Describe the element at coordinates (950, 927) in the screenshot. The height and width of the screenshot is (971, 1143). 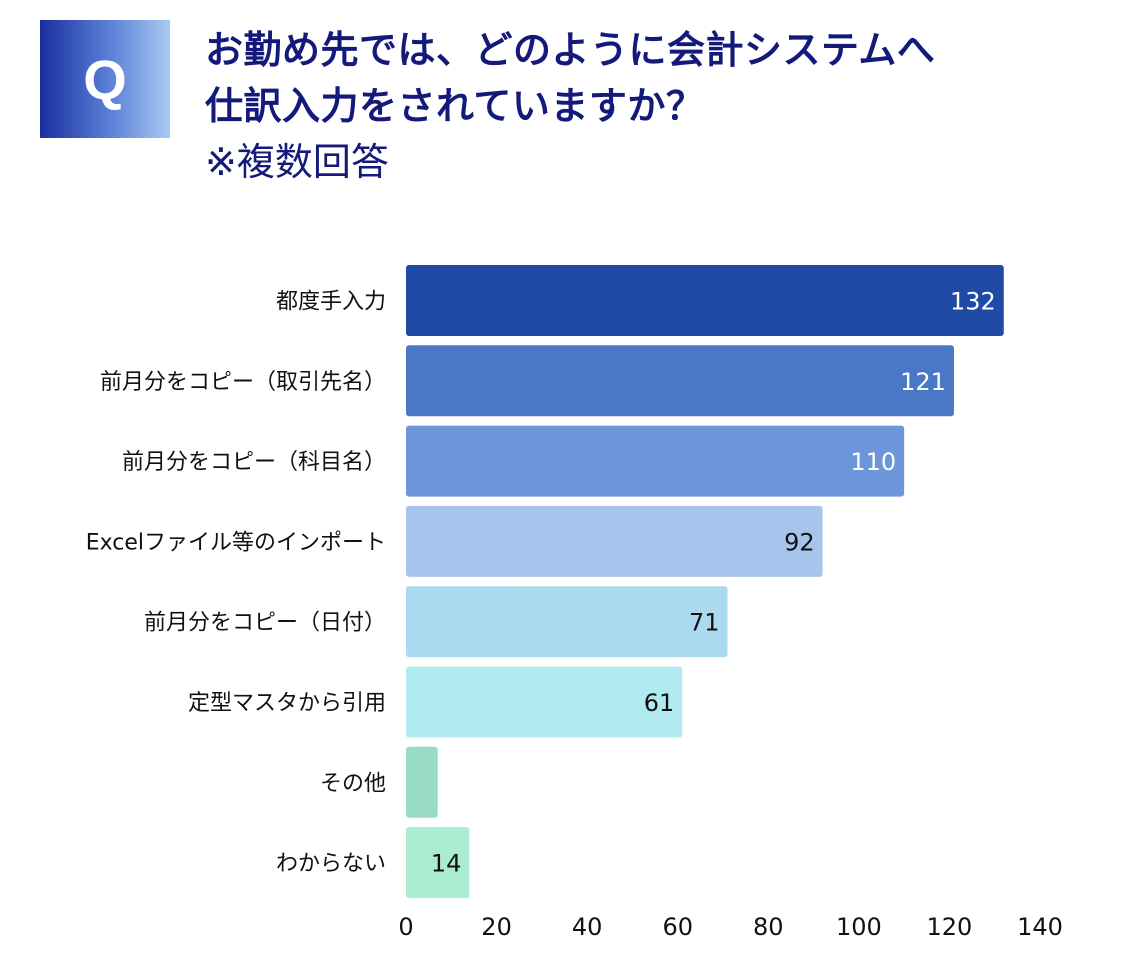
I see `x-tick-label-120: 120` at that location.